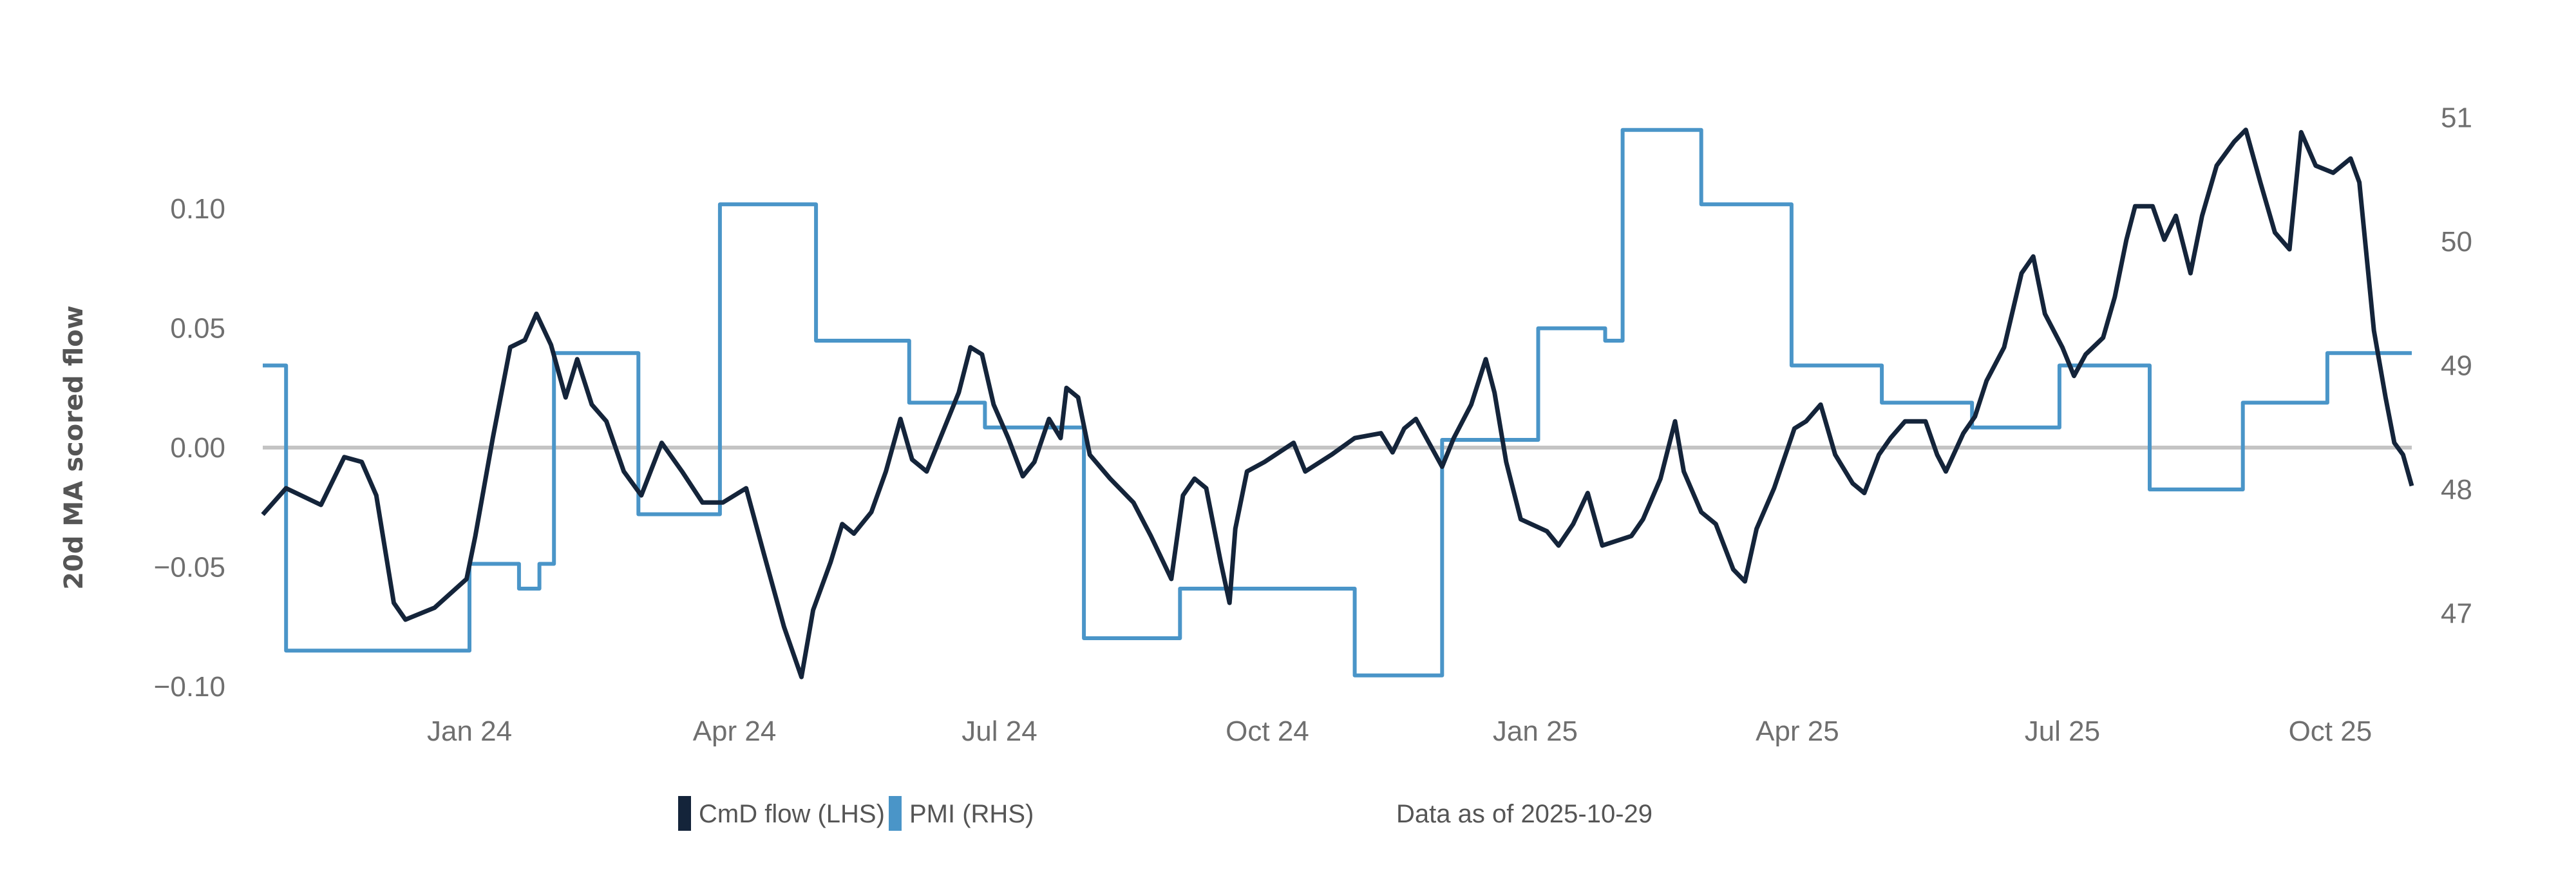 The image size is (2576, 872). Describe the element at coordinates (2062, 731) in the screenshot. I see `x-tick-label: Jul 25` at that location.